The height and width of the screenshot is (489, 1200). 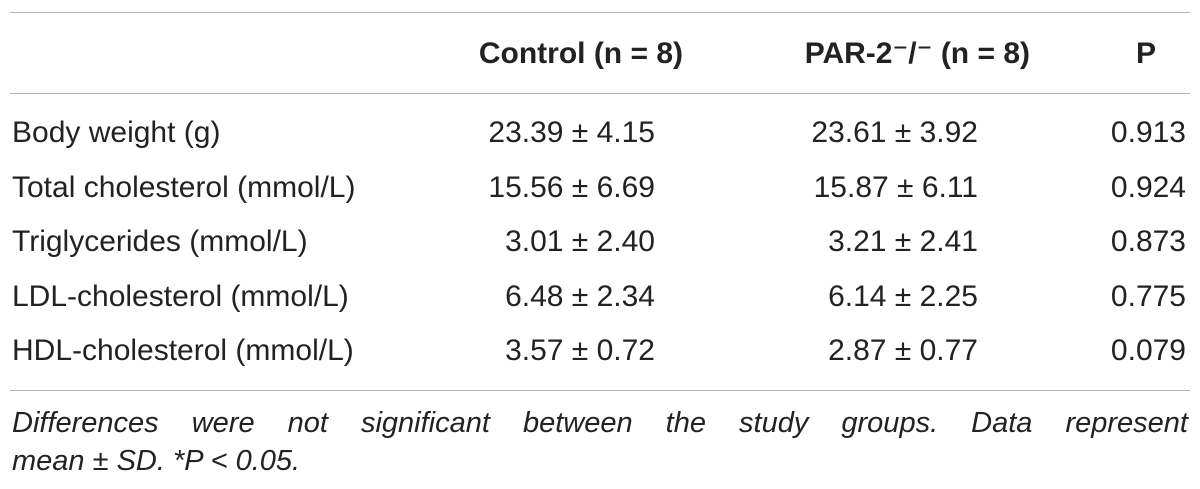 I want to click on bottom-rule, so click(x=600, y=390).